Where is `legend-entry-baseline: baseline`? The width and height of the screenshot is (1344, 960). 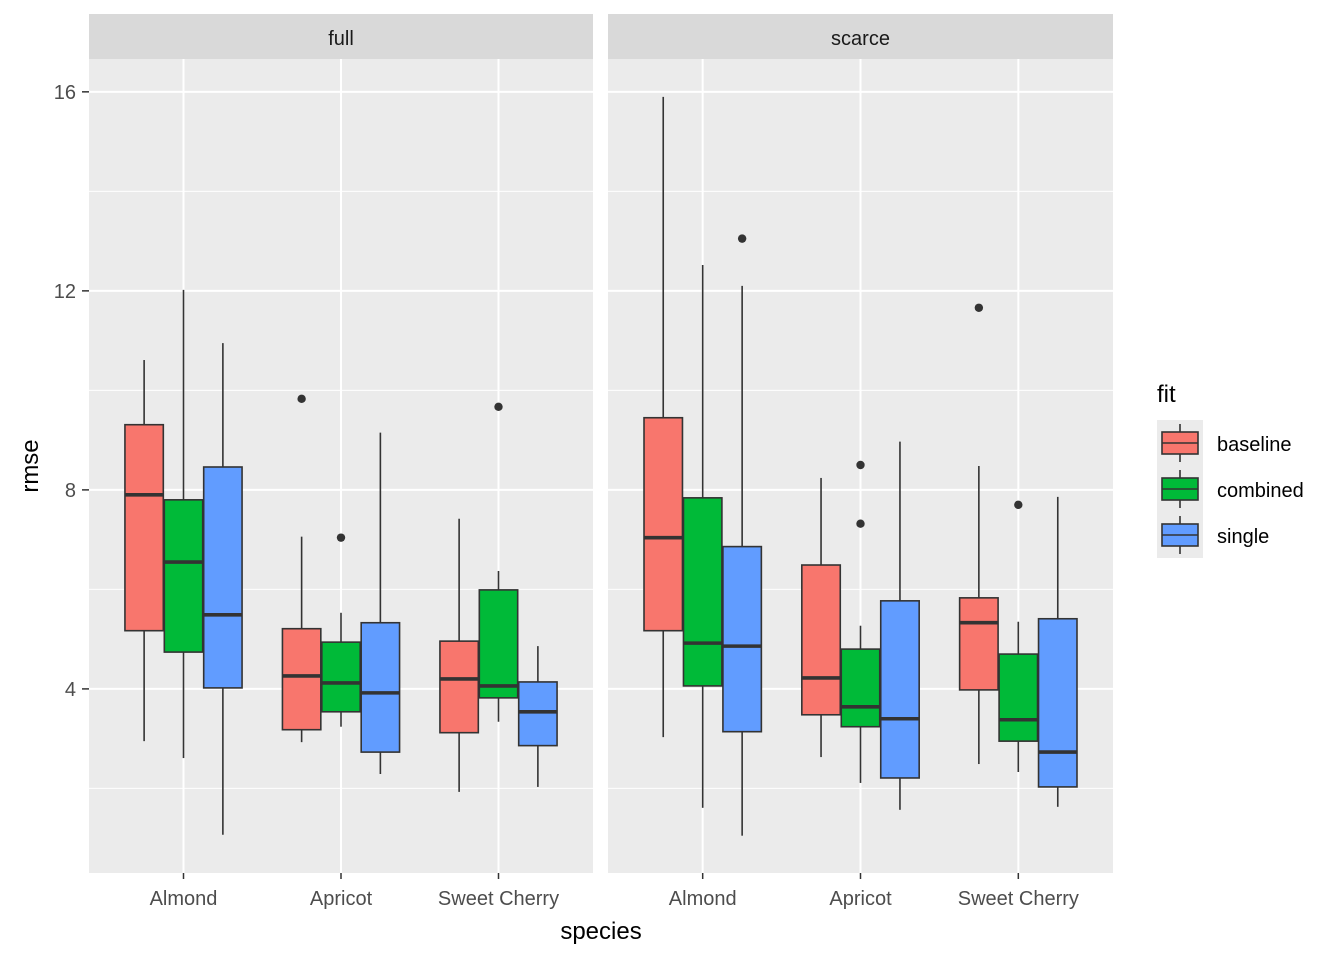
legend-entry-baseline: baseline is located at coordinates (1224, 443).